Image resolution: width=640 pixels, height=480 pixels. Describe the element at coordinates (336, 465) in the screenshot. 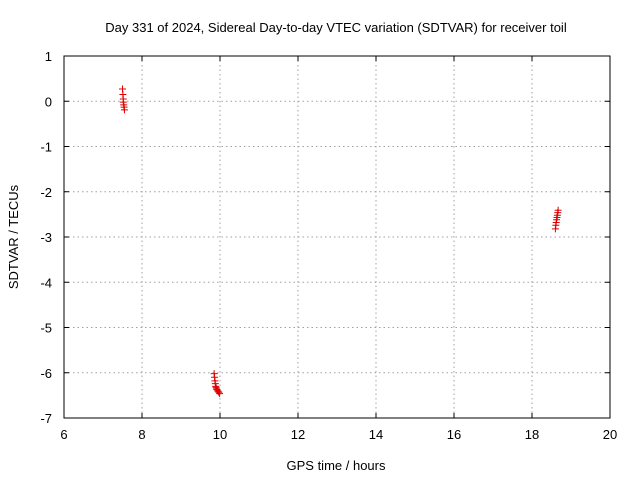

I see `x-axis-label: GPS time / hours` at that location.